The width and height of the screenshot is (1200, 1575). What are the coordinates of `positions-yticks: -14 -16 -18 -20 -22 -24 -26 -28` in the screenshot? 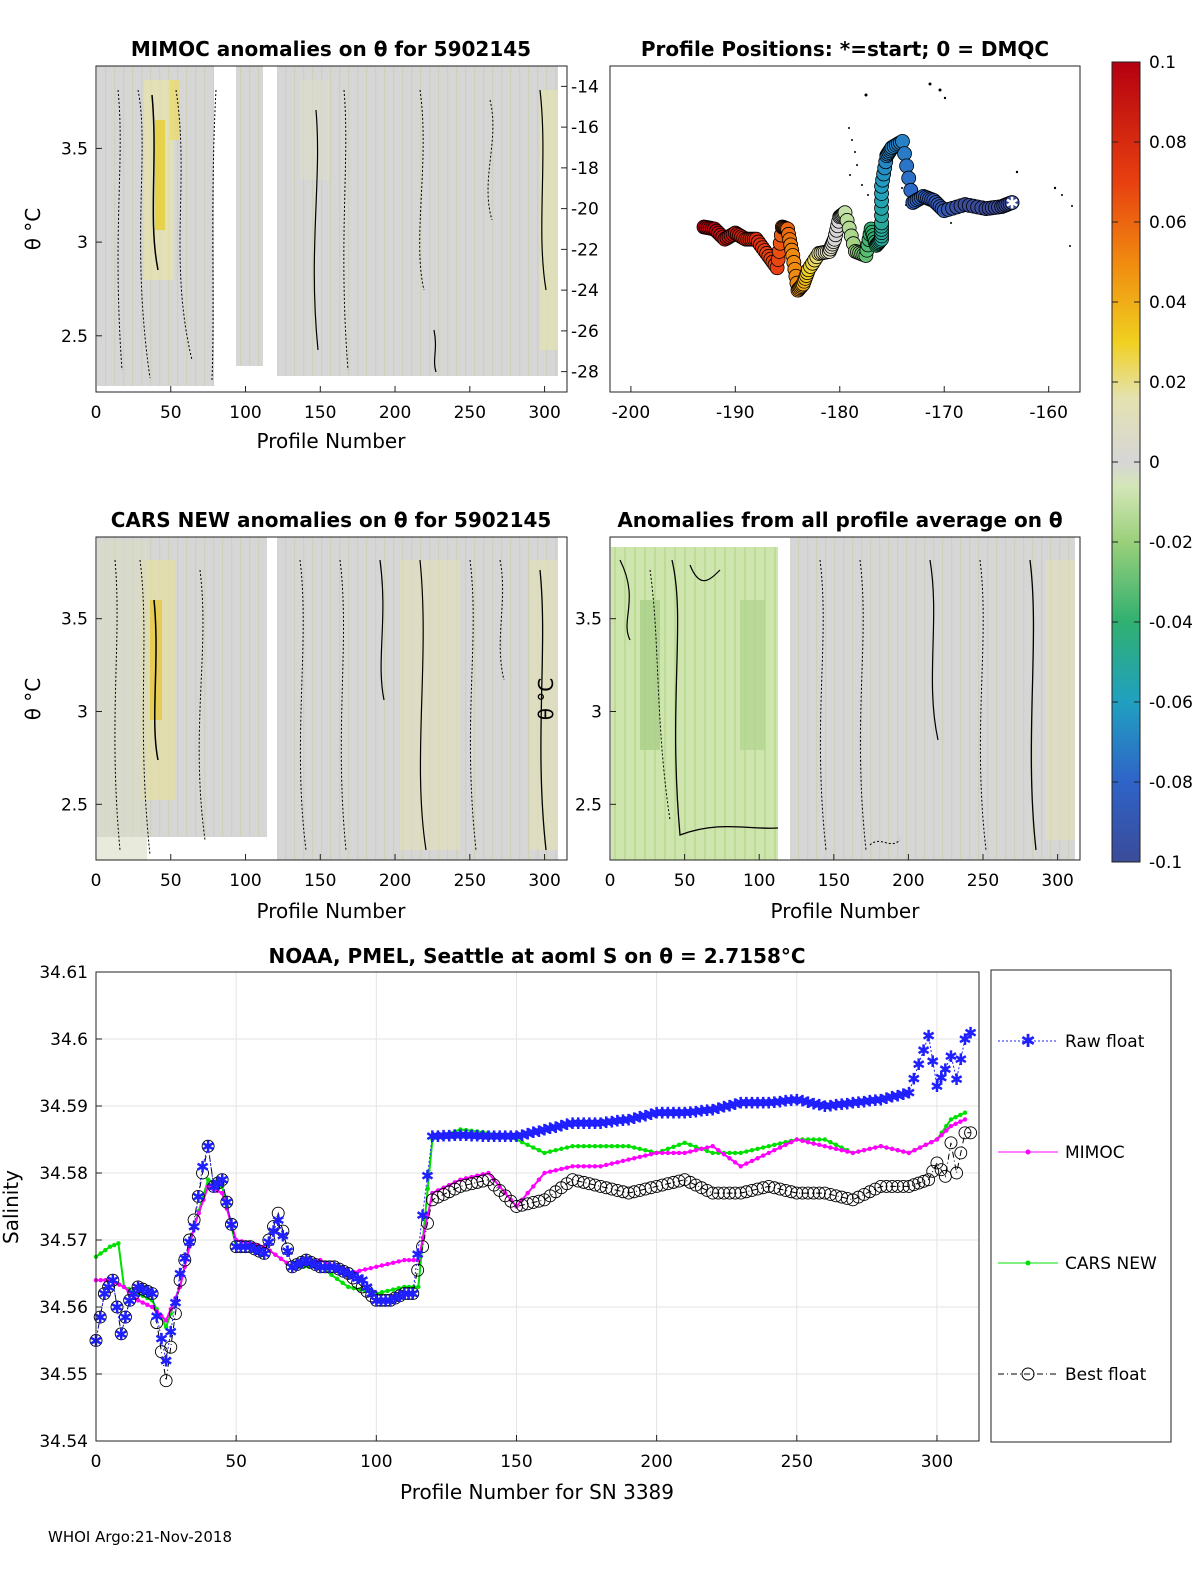 It's located at (580, 230).